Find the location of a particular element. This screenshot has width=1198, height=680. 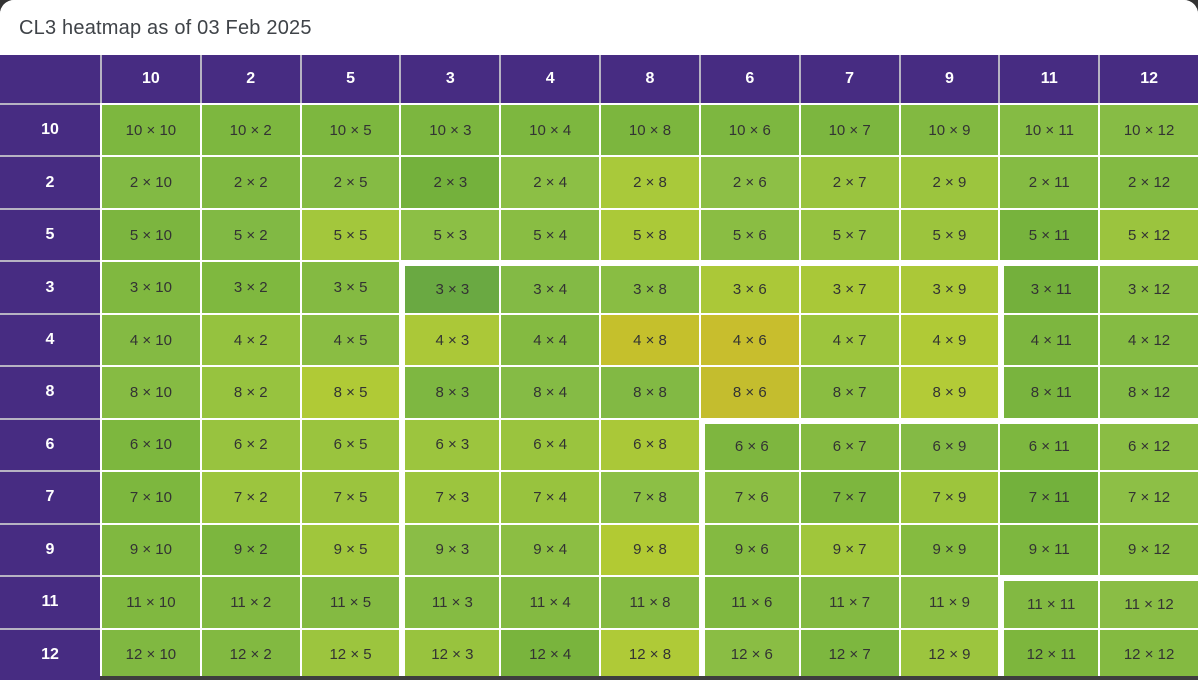

heatmap-cell: 11 × 9 is located at coordinates (949, 602).